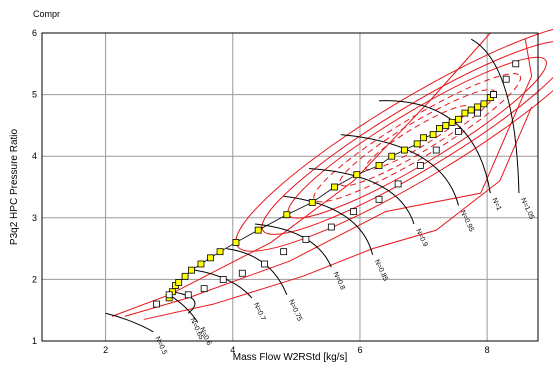 The image size is (553, 372). I want to click on y-tick-label: 3, so click(34, 218).